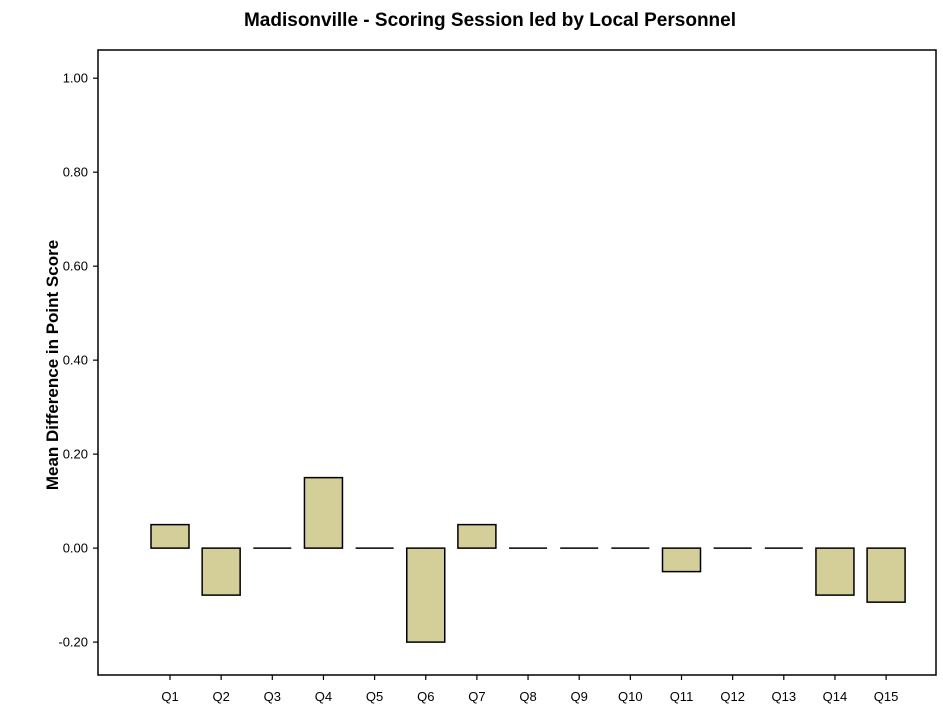 The height and width of the screenshot is (709, 943). Describe the element at coordinates (272, 696) in the screenshot. I see `x-tick-label: Q3` at that location.